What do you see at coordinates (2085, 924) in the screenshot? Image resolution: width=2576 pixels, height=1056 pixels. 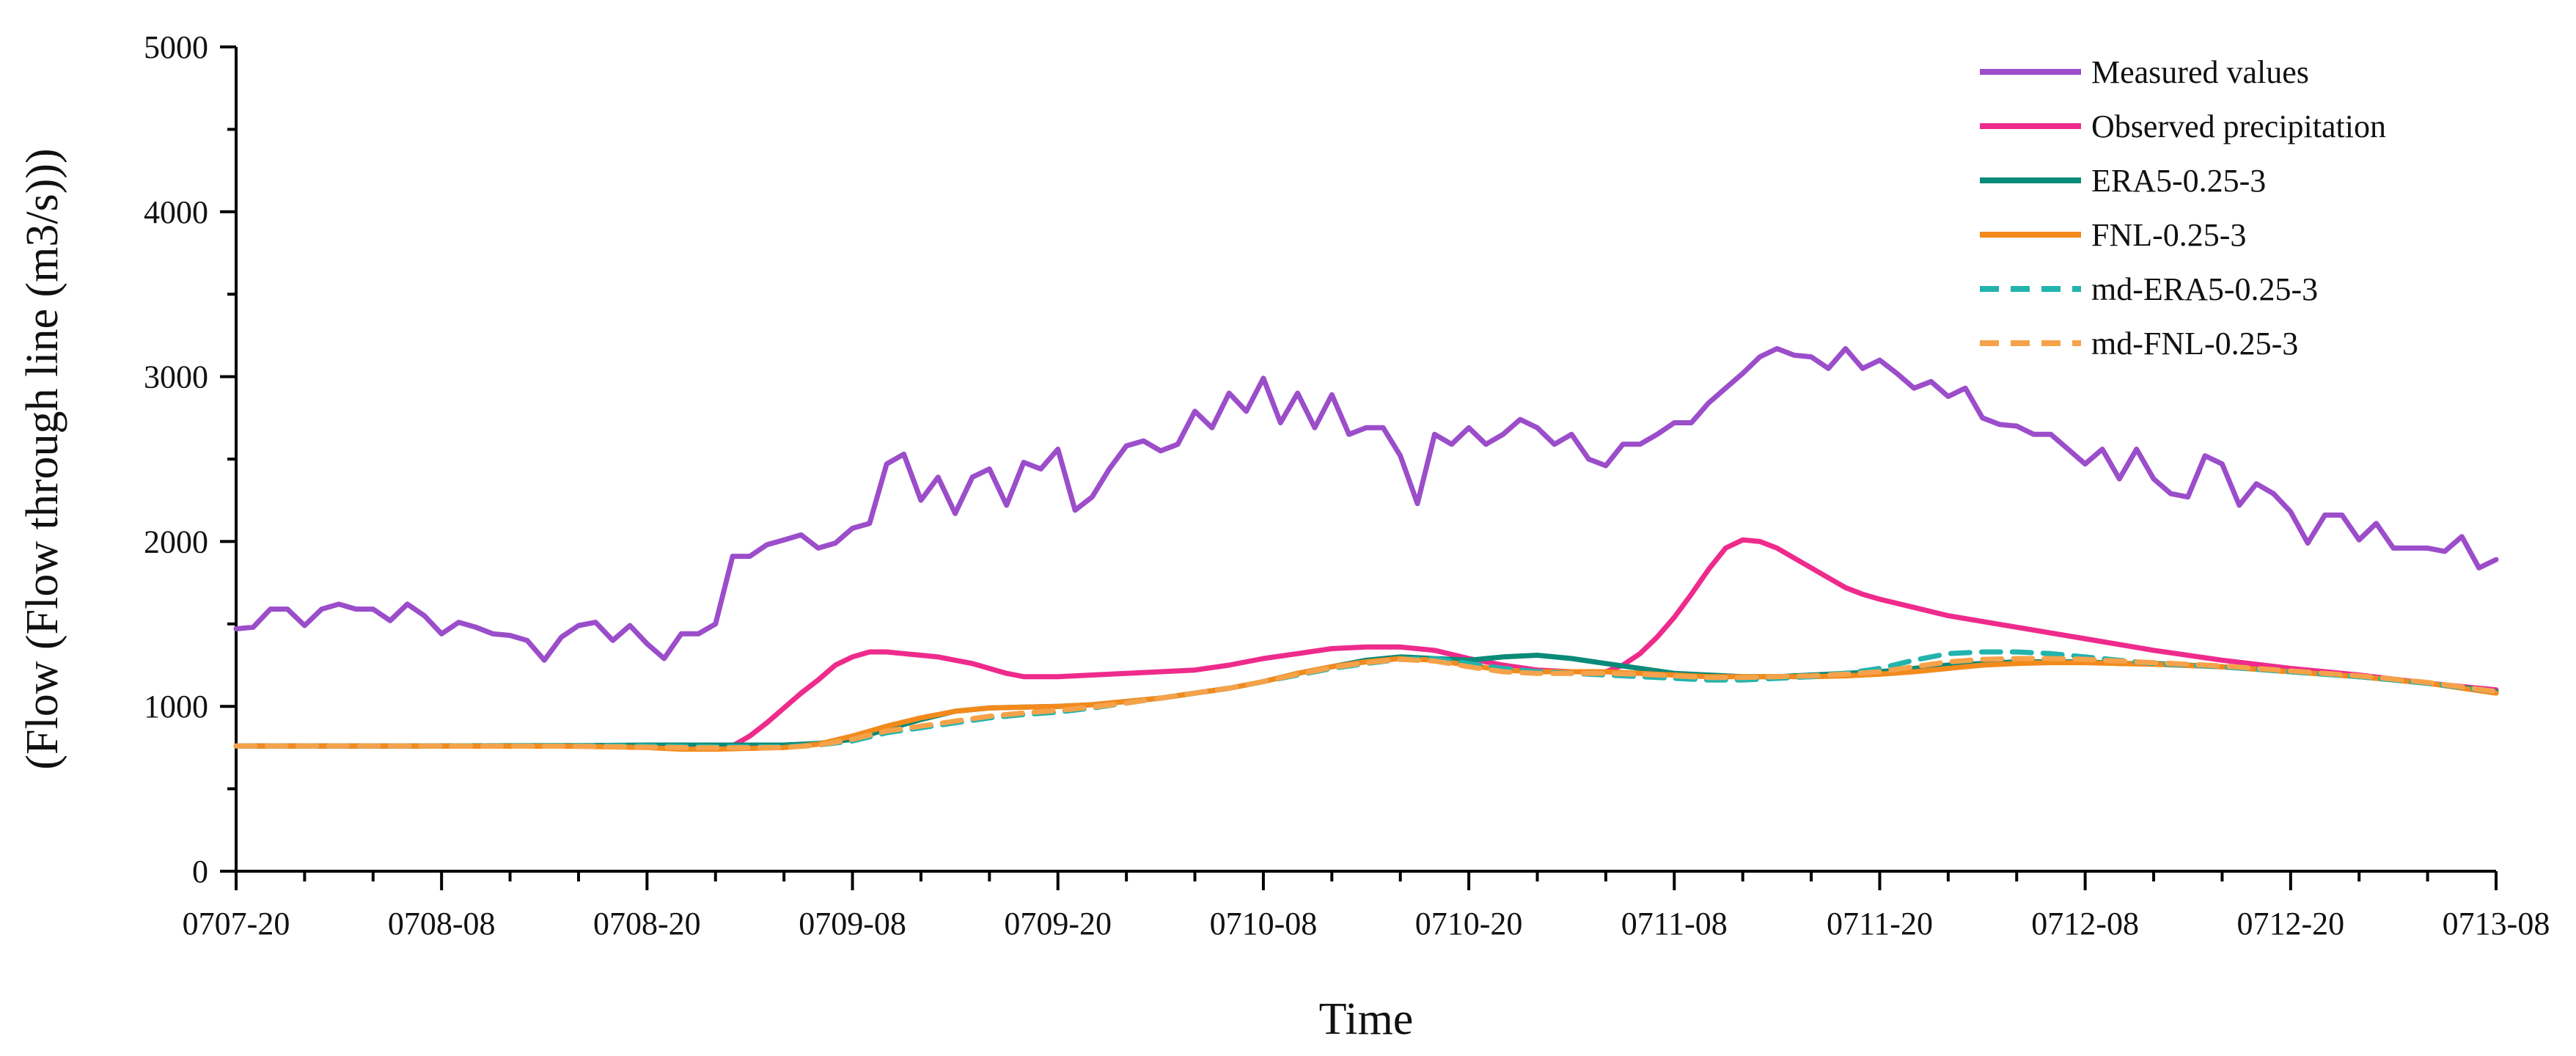 I see `x-tick-label: 0712-08` at bounding box center [2085, 924].